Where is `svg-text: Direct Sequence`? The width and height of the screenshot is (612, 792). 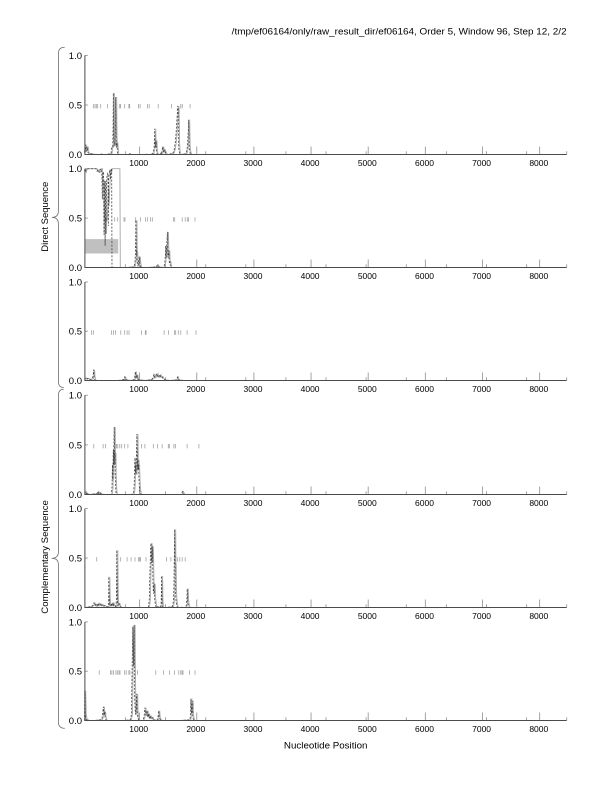 svg-text: Direct Sequence is located at coordinates (45, 217).